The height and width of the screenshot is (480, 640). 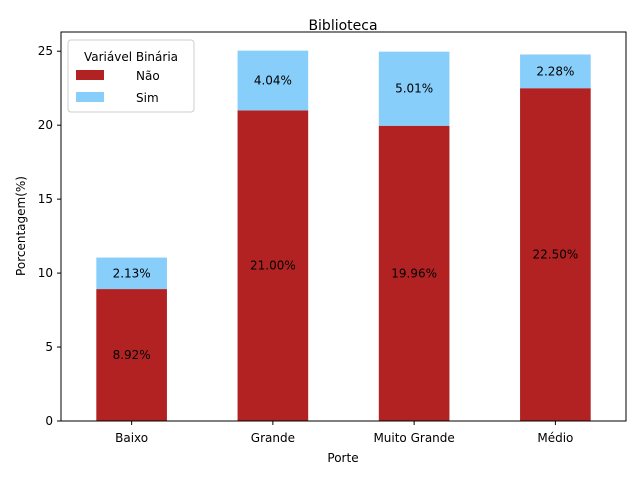 I want to click on legend-swatch-sim, so click(x=90, y=97).